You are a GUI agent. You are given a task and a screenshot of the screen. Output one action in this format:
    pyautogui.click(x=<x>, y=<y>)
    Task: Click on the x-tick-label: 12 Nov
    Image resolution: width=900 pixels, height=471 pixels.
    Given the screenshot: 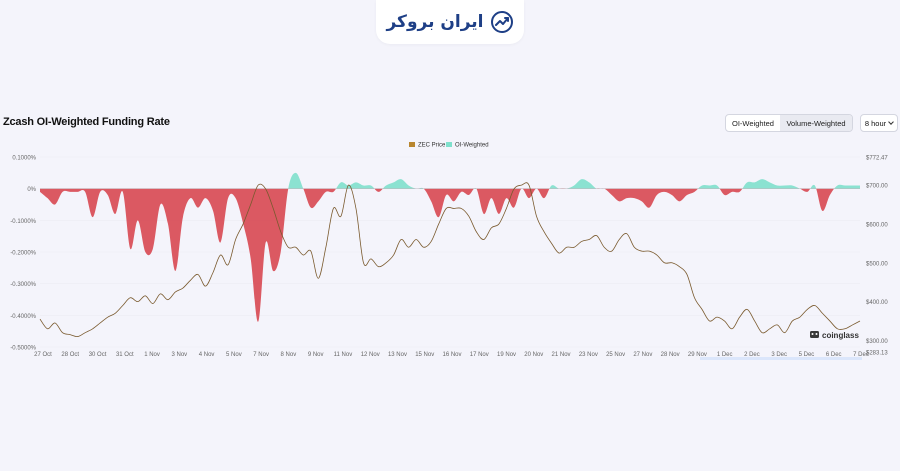 What is the action you would take?
    pyautogui.click(x=370, y=355)
    